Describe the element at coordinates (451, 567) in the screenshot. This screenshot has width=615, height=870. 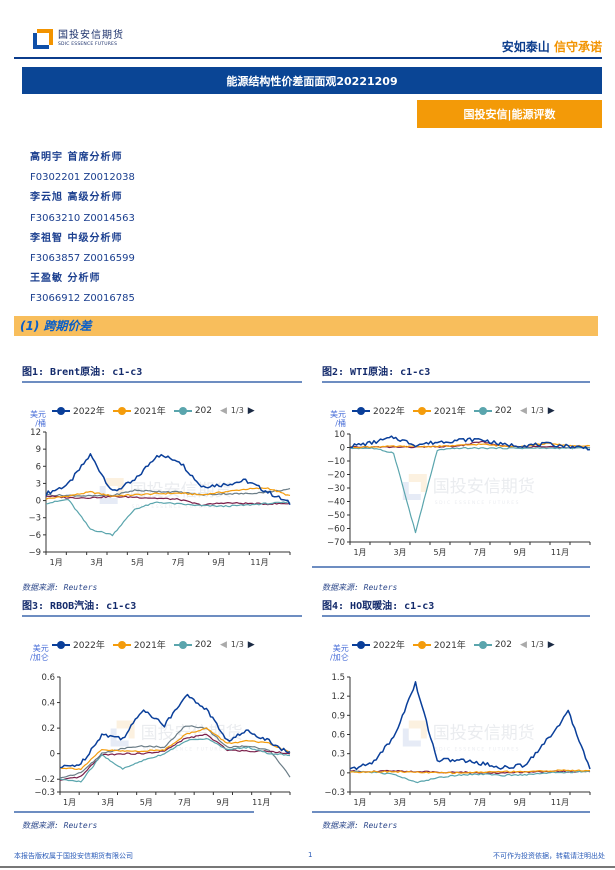
I see `figure-2-bottom-divider` at that location.